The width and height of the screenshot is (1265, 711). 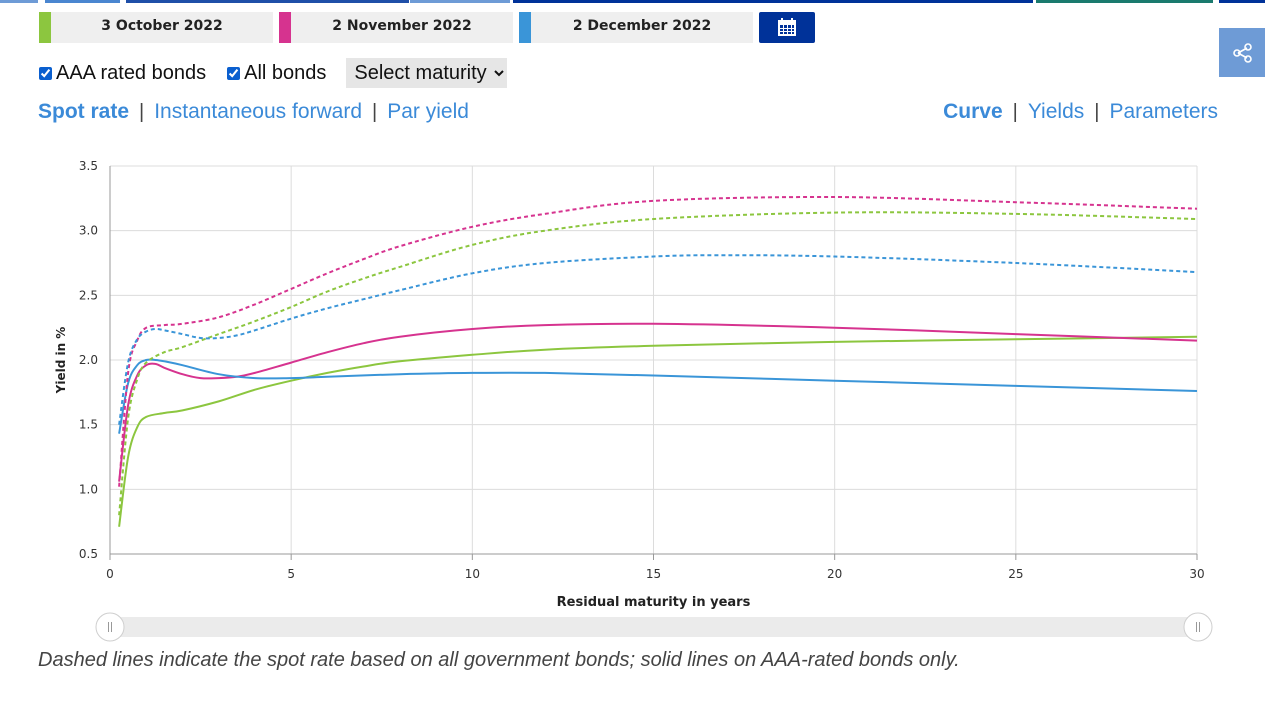 I want to click on date-label: 2 November 2022, so click(x=402, y=26).